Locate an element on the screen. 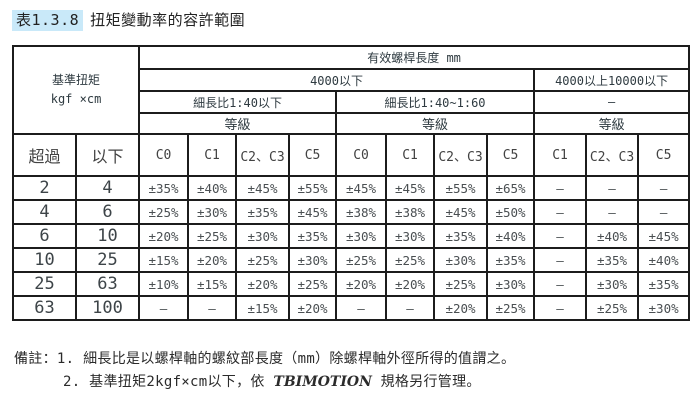 The height and width of the screenshot is (416, 700). length-group-4000-10000: 4000以上10000以下 is located at coordinates (612, 80).